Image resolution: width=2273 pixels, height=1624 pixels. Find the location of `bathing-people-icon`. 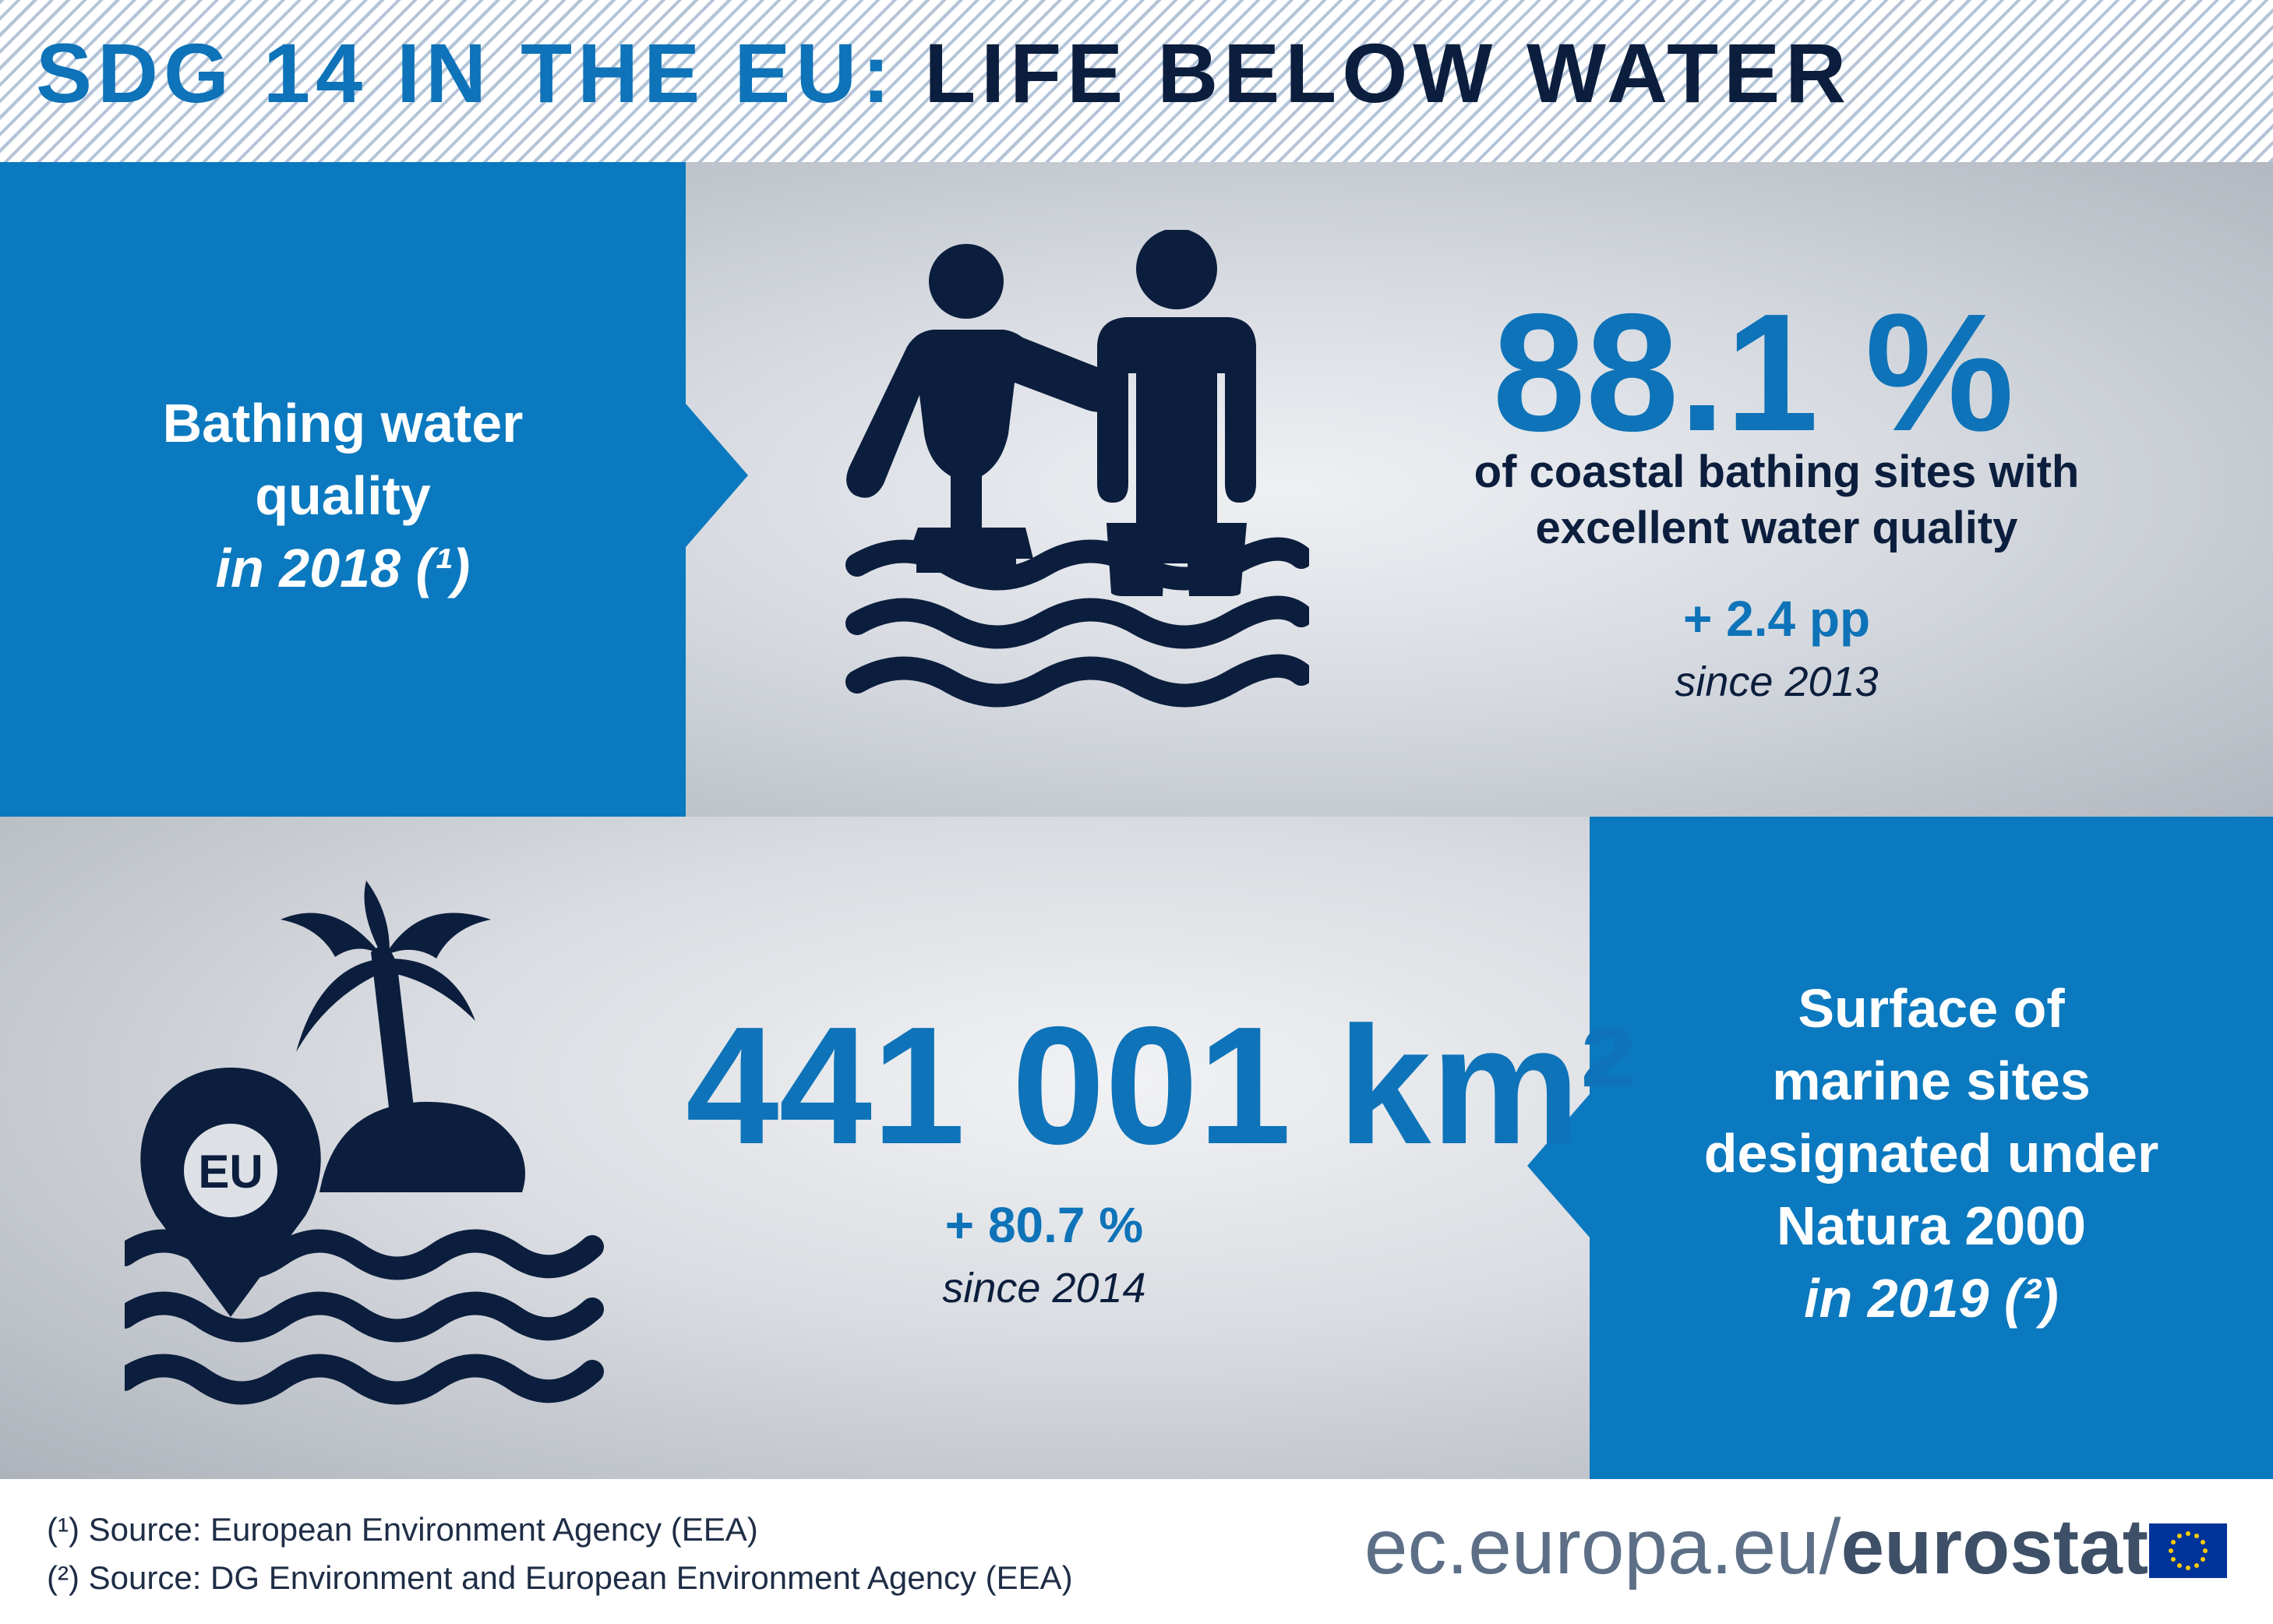

bathing-people-icon is located at coordinates (1077, 469).